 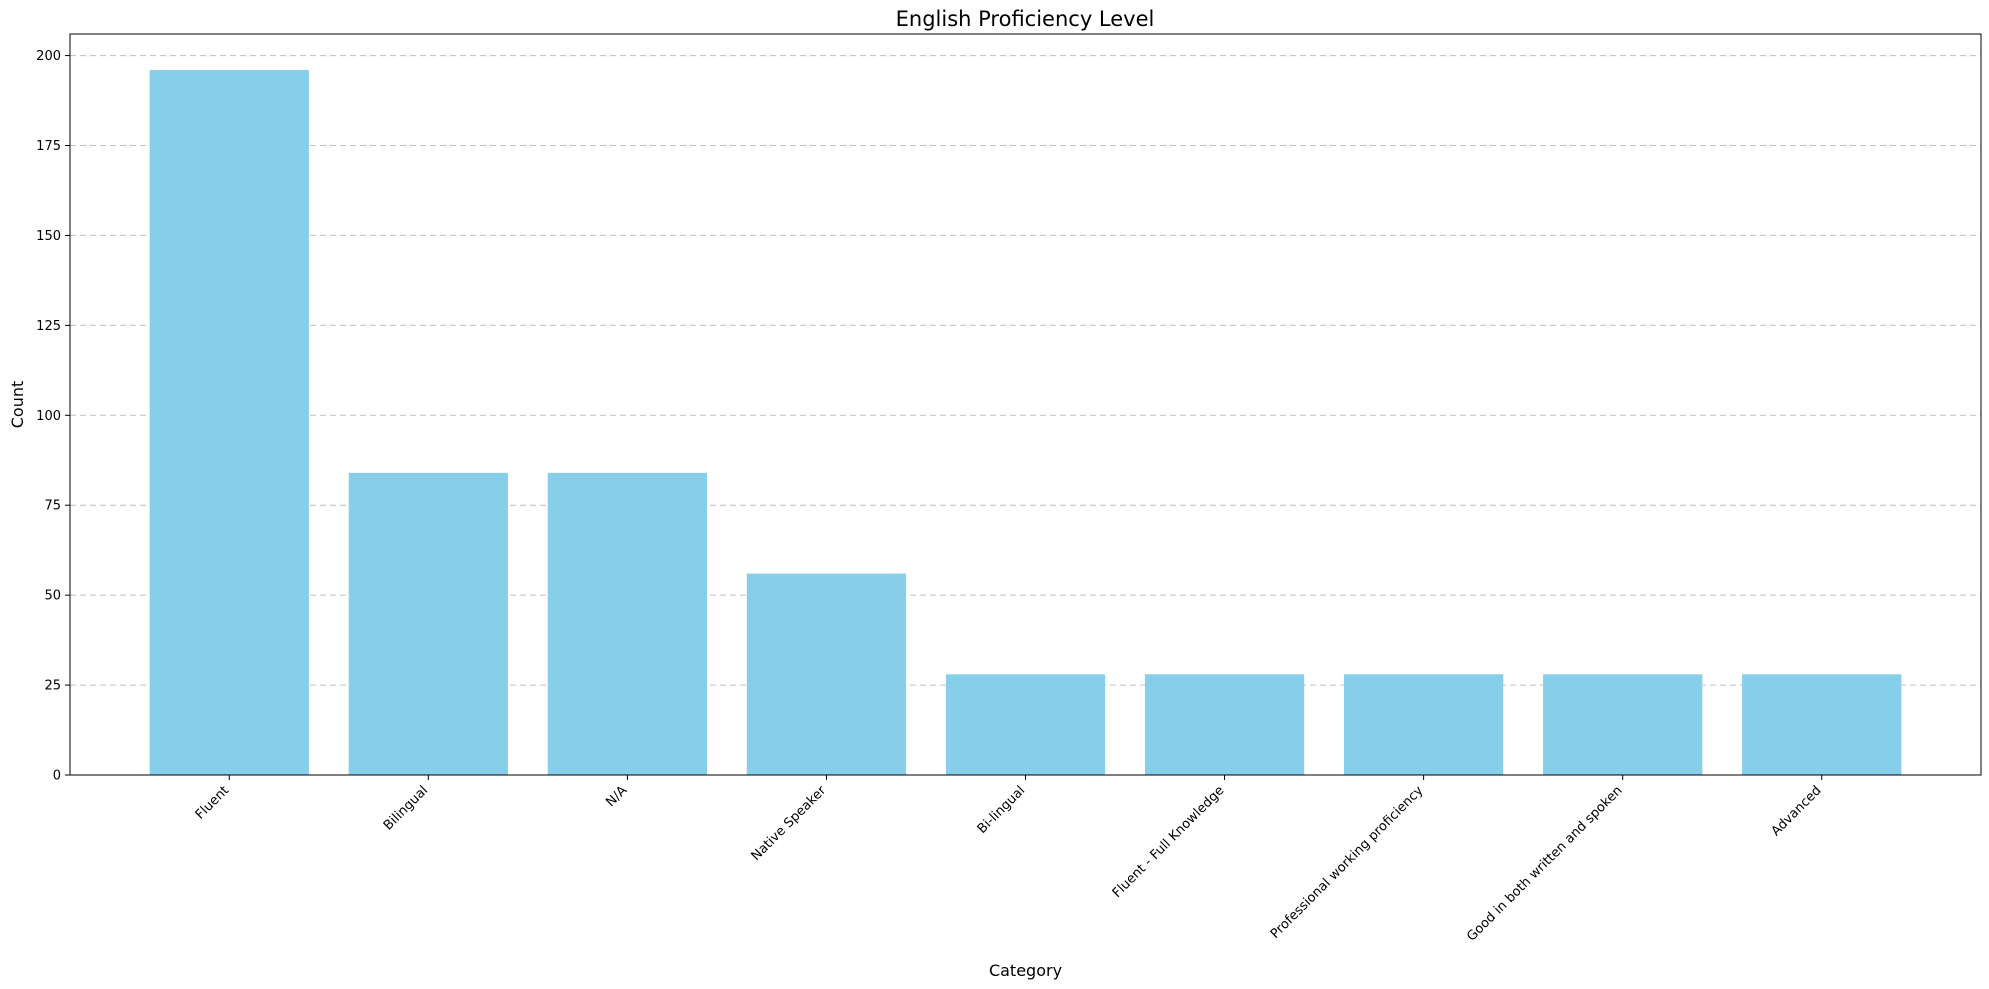 I want to click on x-tick-label: Bilingual, so click(x=406, y=808).